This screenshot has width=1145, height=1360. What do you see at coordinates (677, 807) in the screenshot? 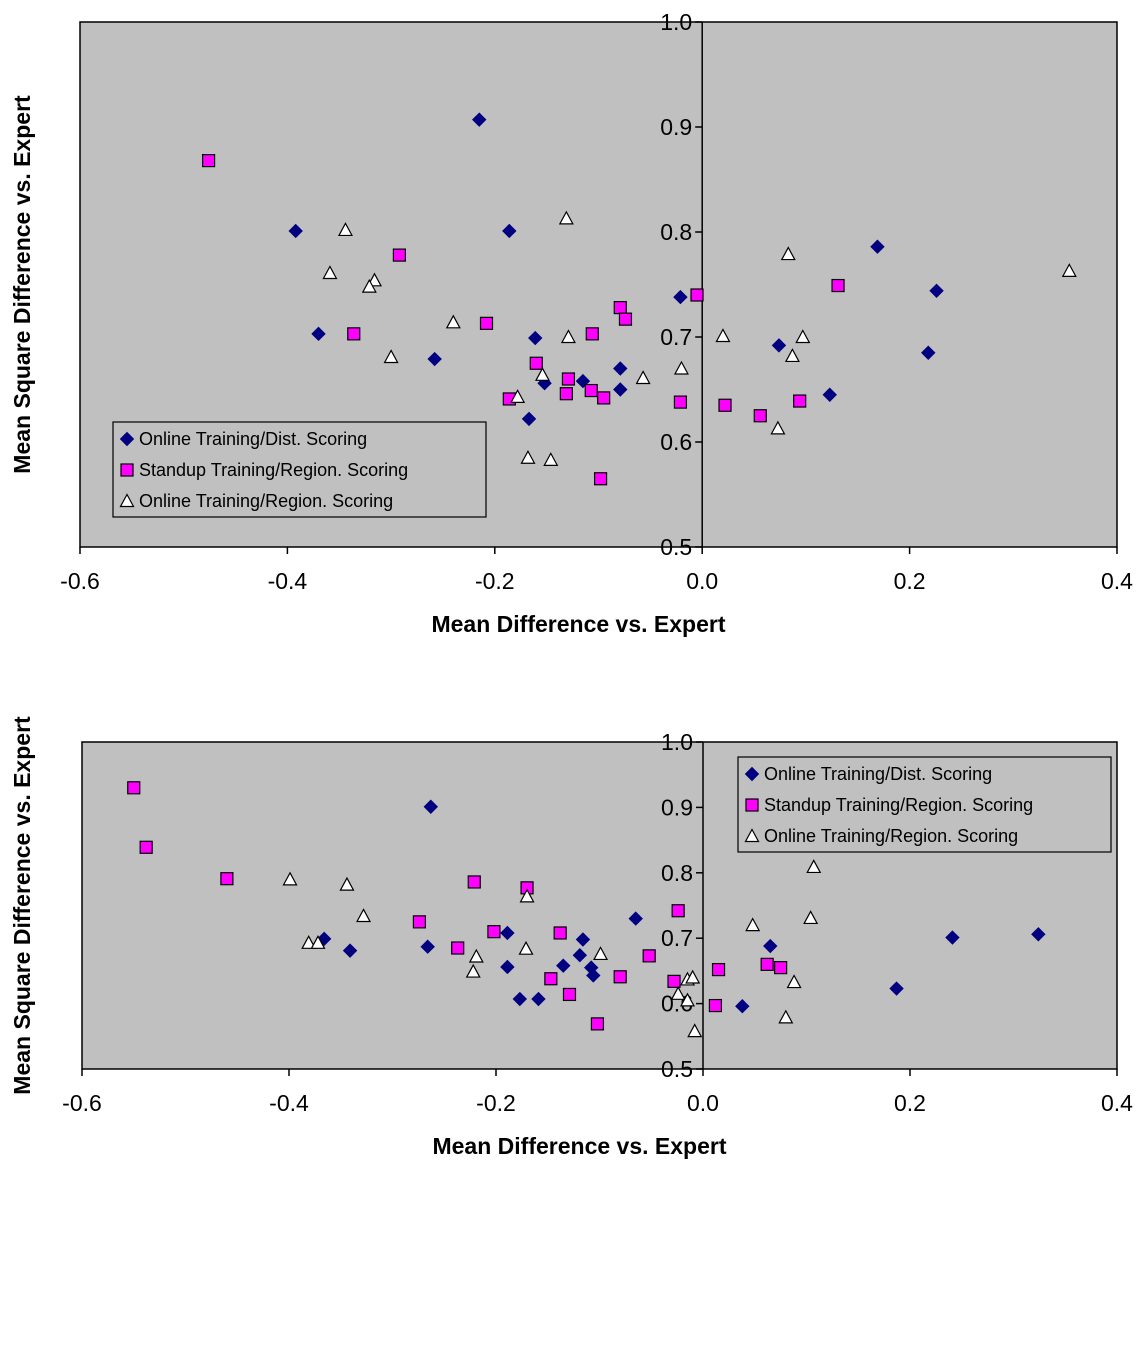
I see `y-tick-label: 0.9` at bounding box center [677, 807].